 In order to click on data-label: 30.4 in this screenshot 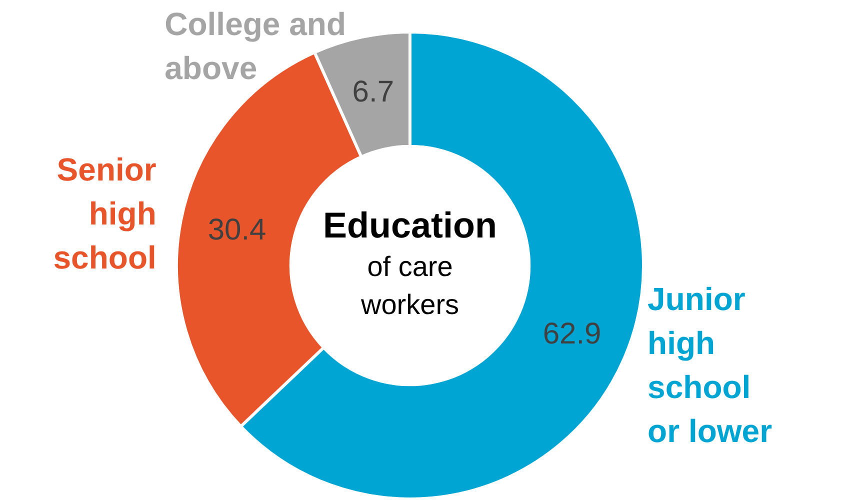, I will do `click(237, 230)`.